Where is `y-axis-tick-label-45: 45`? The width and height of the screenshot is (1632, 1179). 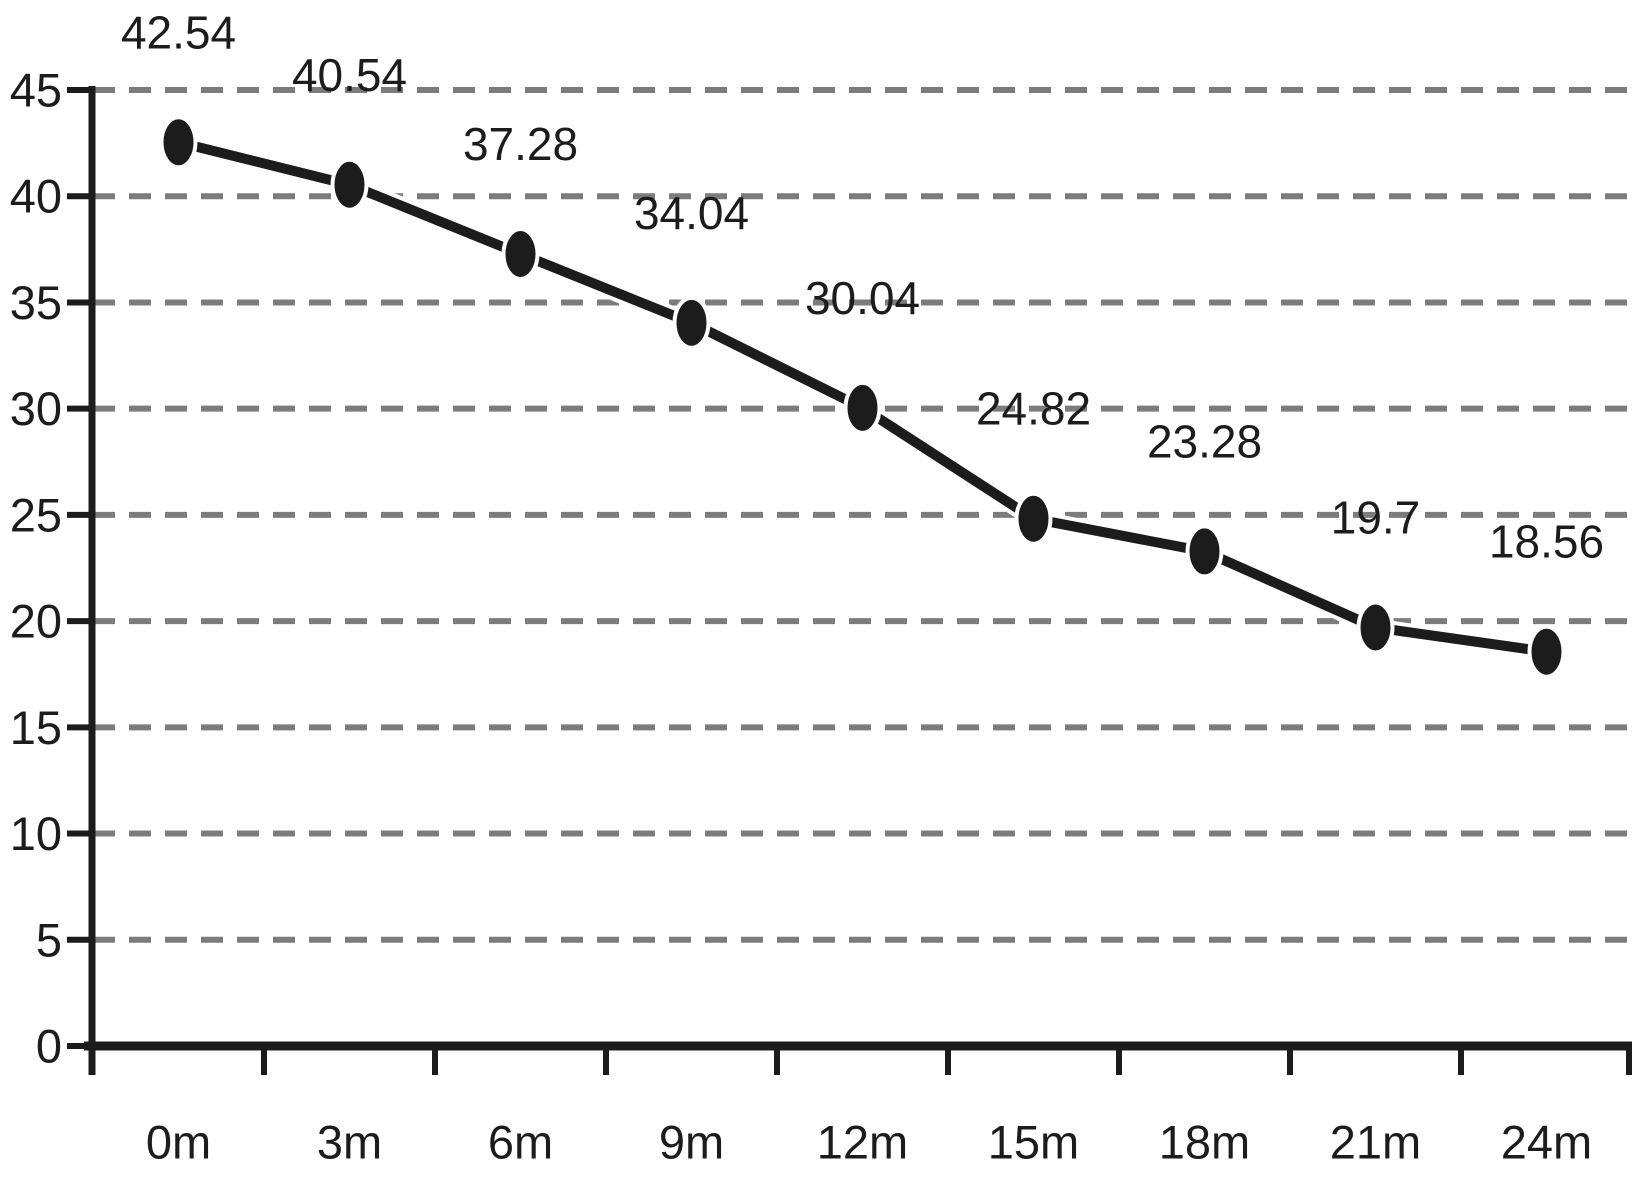
y-axis-tick-label-45: 45 is located at coordinates (36, 90).